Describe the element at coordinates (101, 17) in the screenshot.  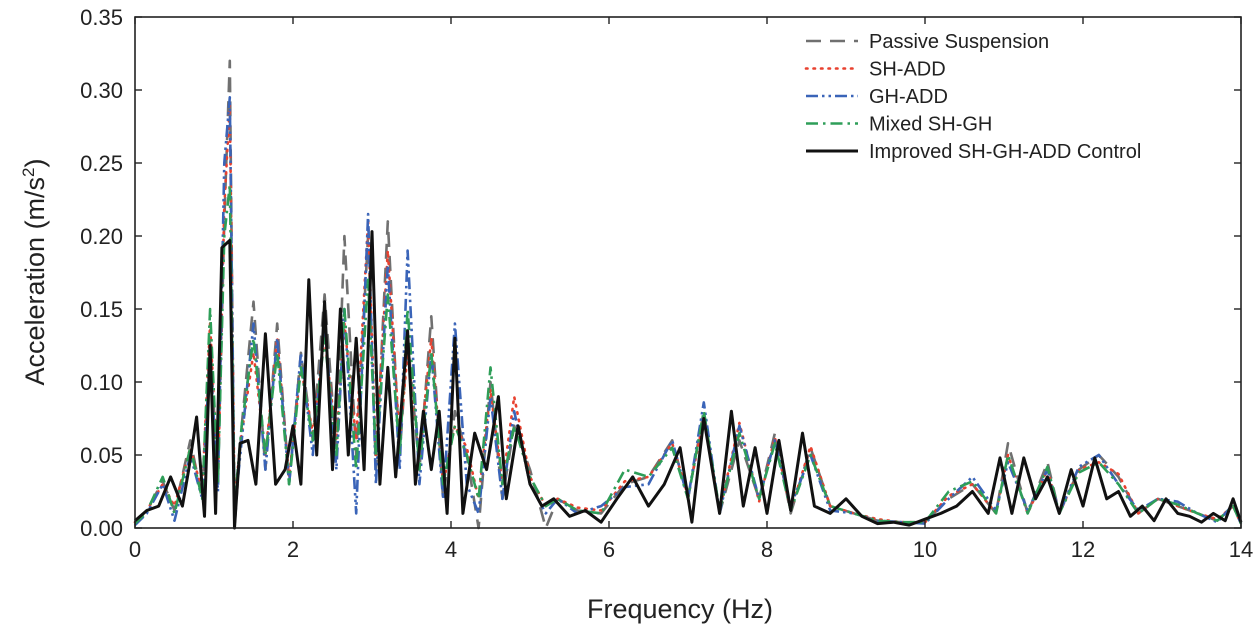
I see `y-tick-label: 0.35` at that location.